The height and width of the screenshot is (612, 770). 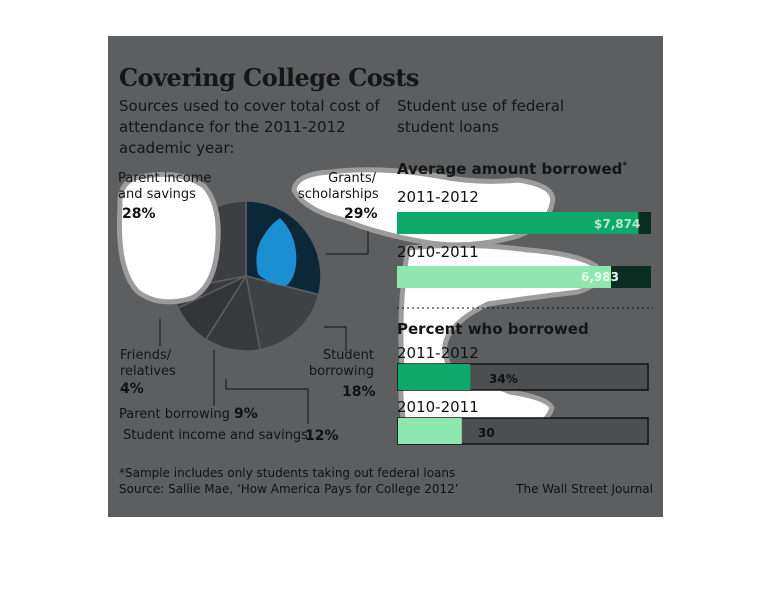 I want to click on pie-slice-student-borrowing, so click(x=282, y=312).